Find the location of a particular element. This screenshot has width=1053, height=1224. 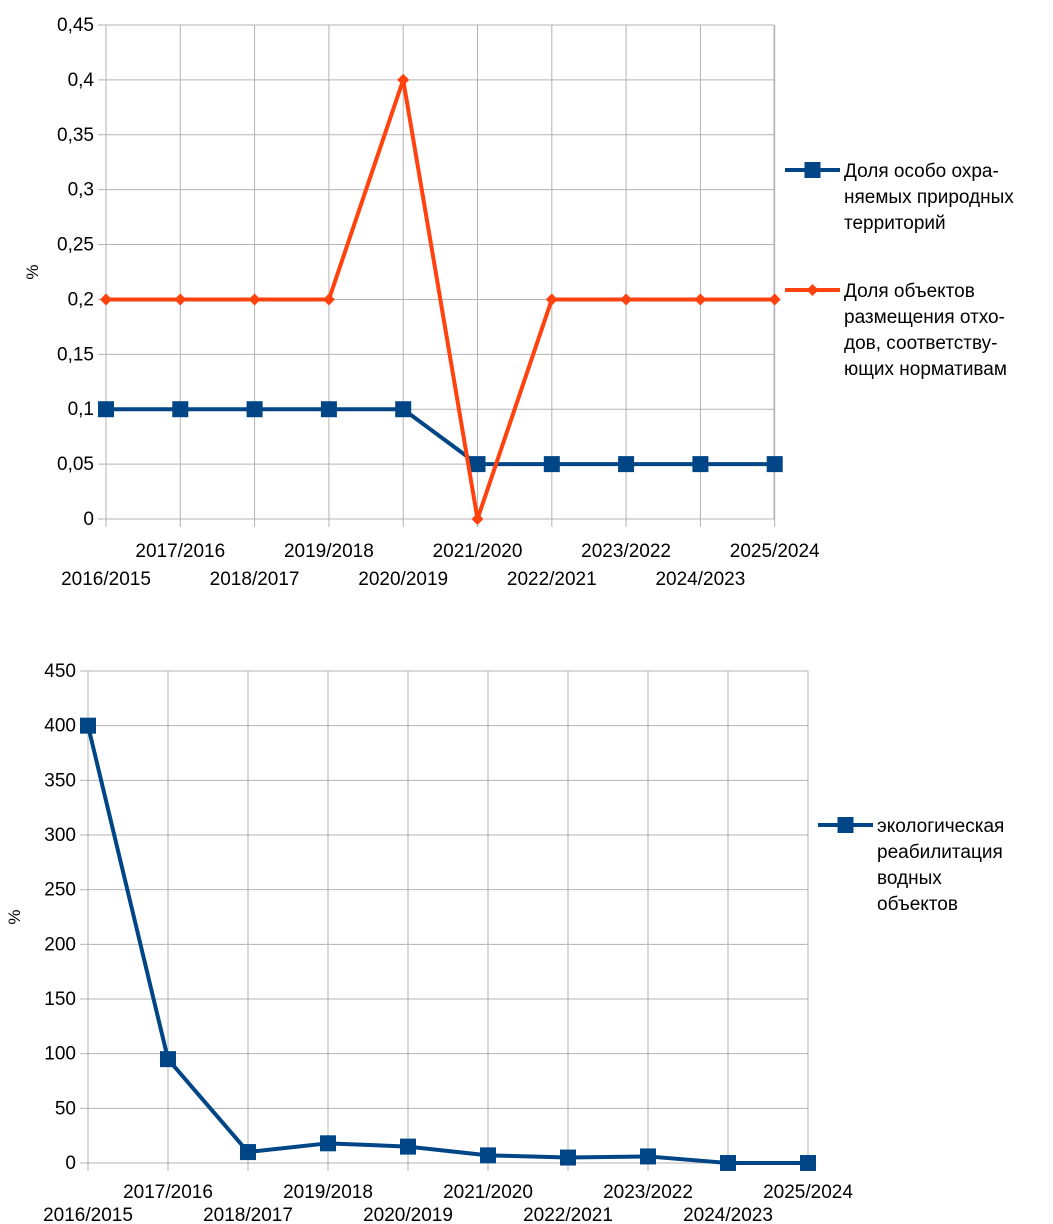

y-tick-label: 300 is located at coordinates (60, 835).